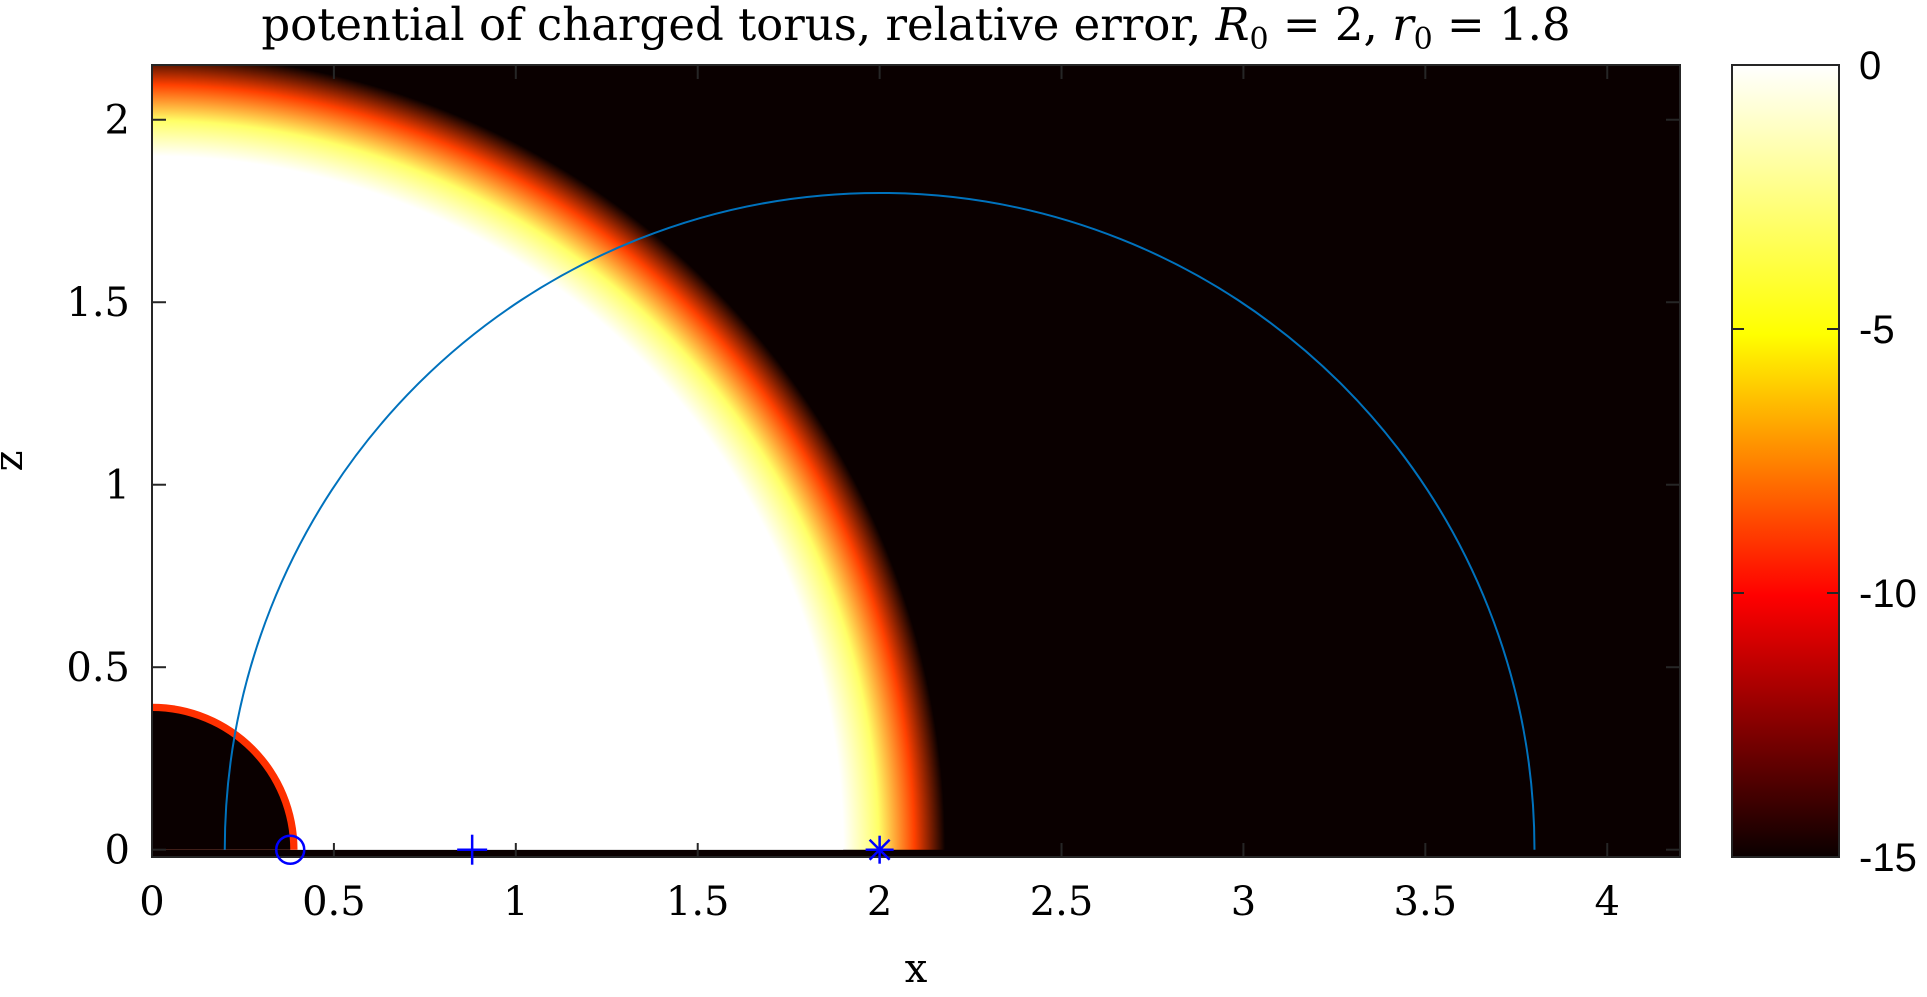  What do you see at coordinates (1888, 594) in the screenshot?
I see `colorbar-tick-label: -10` at bounding box center [1888, 594].